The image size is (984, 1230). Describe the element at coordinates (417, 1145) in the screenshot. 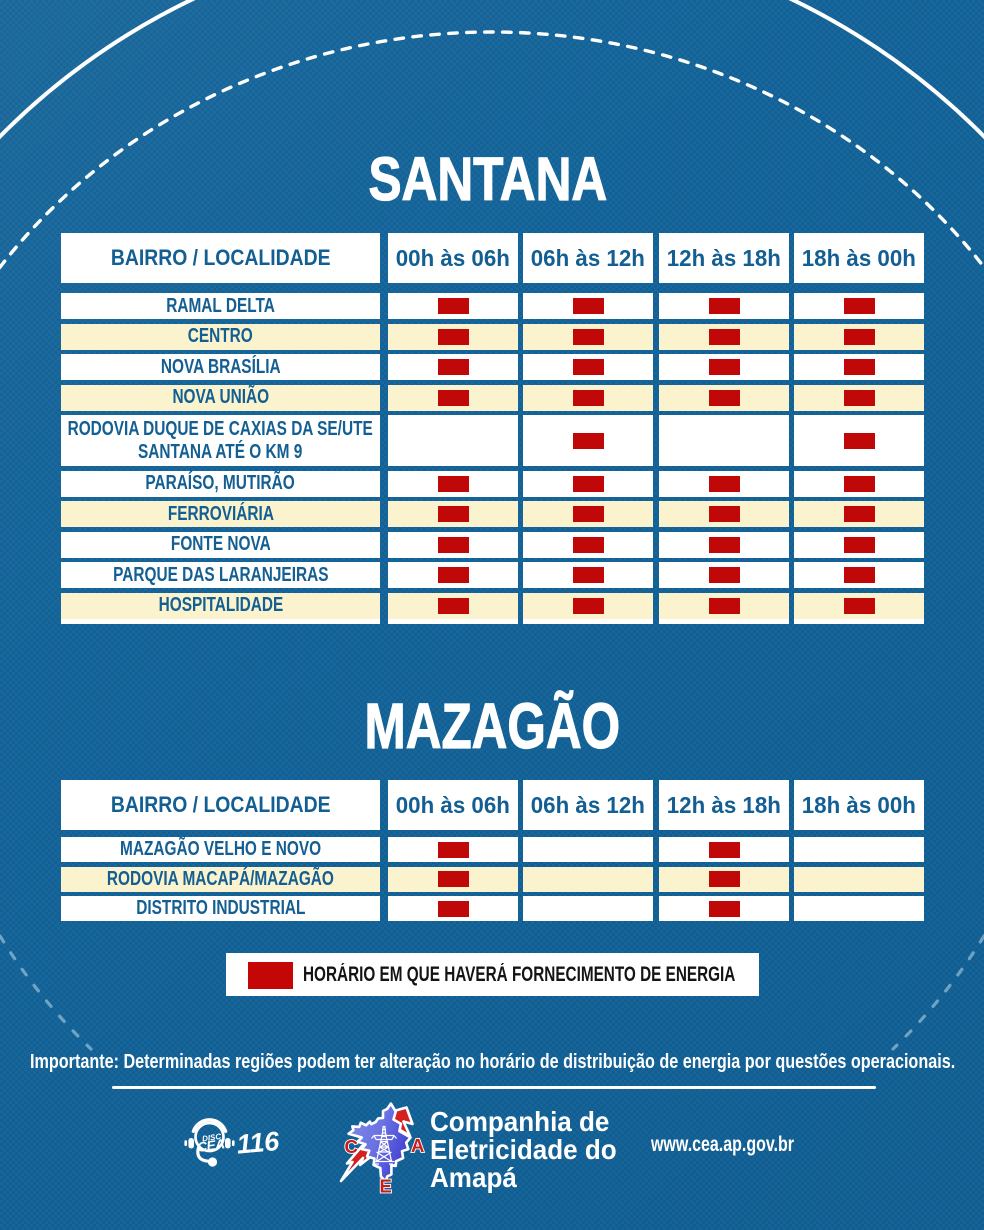

I see `svg-text: A` at that location.